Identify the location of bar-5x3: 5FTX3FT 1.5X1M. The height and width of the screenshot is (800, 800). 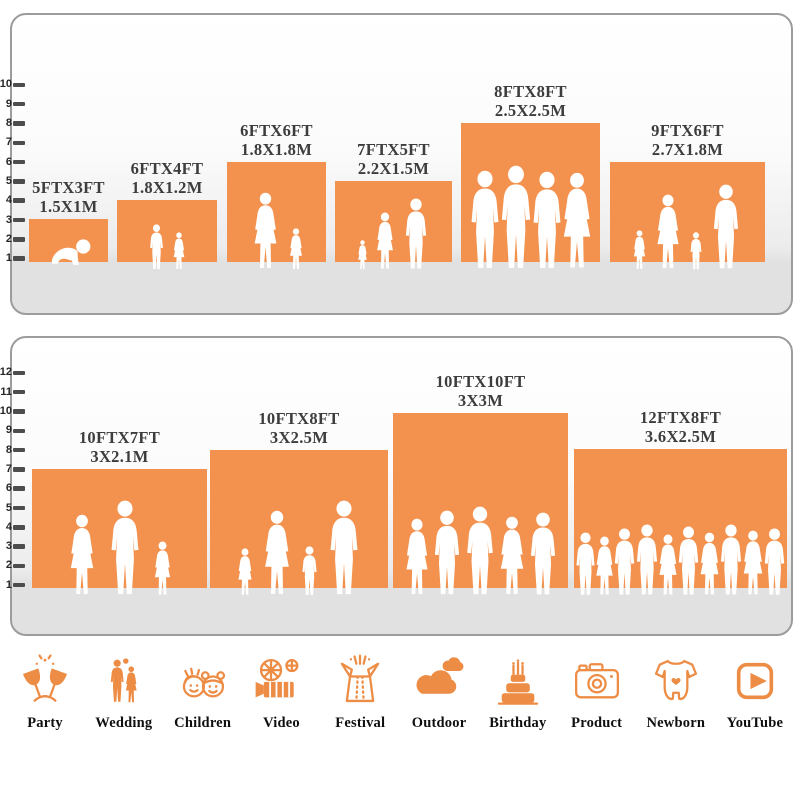
(68, 220).